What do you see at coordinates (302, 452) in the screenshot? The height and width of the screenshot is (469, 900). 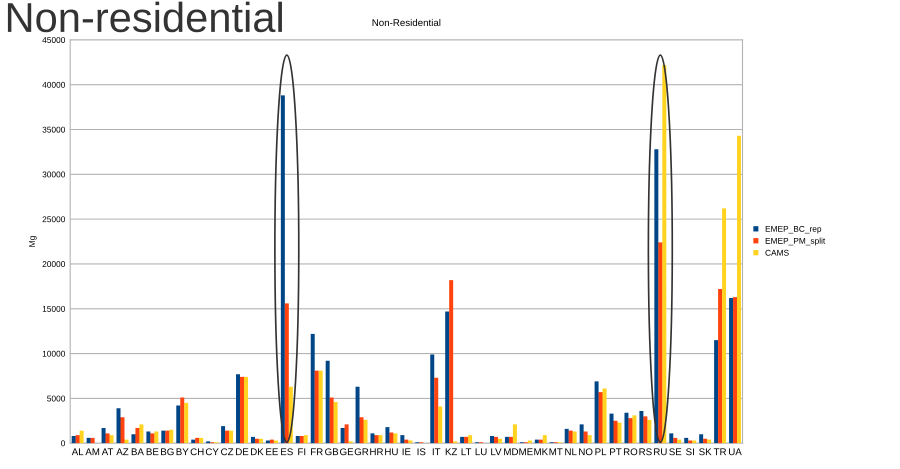 I see `x-tick-label: FI` at bounding box center [302, 452].